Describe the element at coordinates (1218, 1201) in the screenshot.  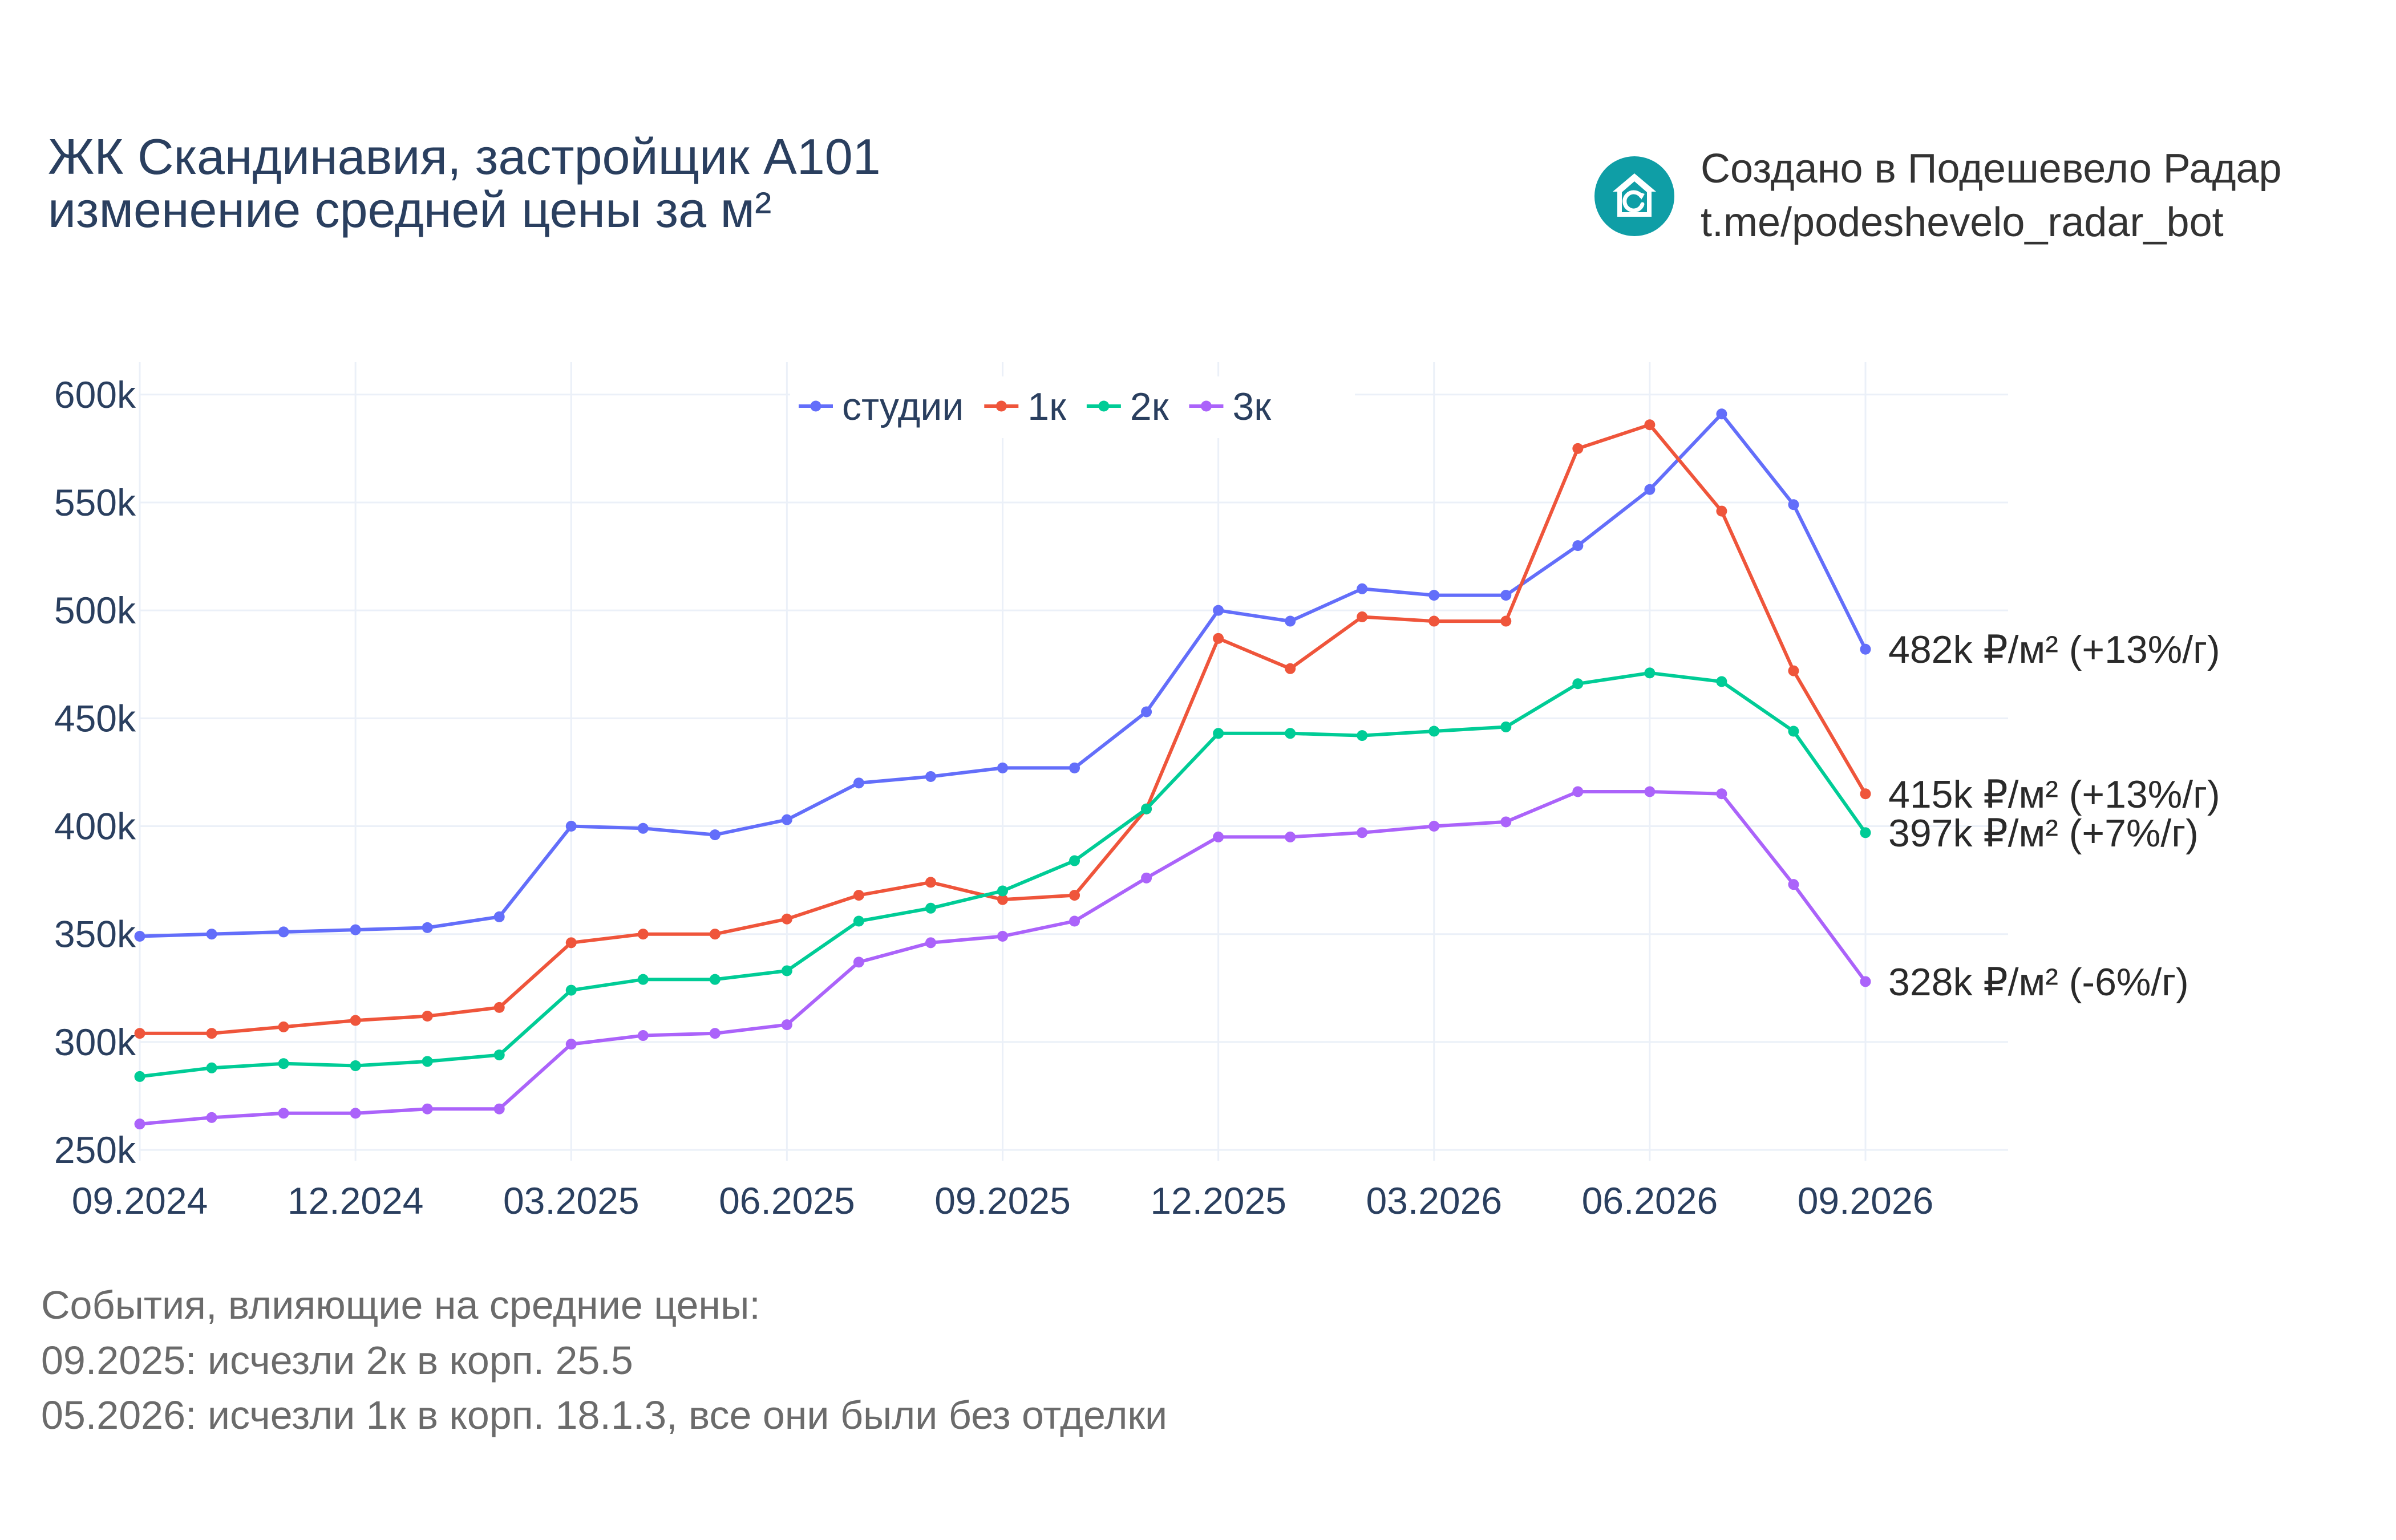
I see `x-tick-label: 12.2025` at that location.